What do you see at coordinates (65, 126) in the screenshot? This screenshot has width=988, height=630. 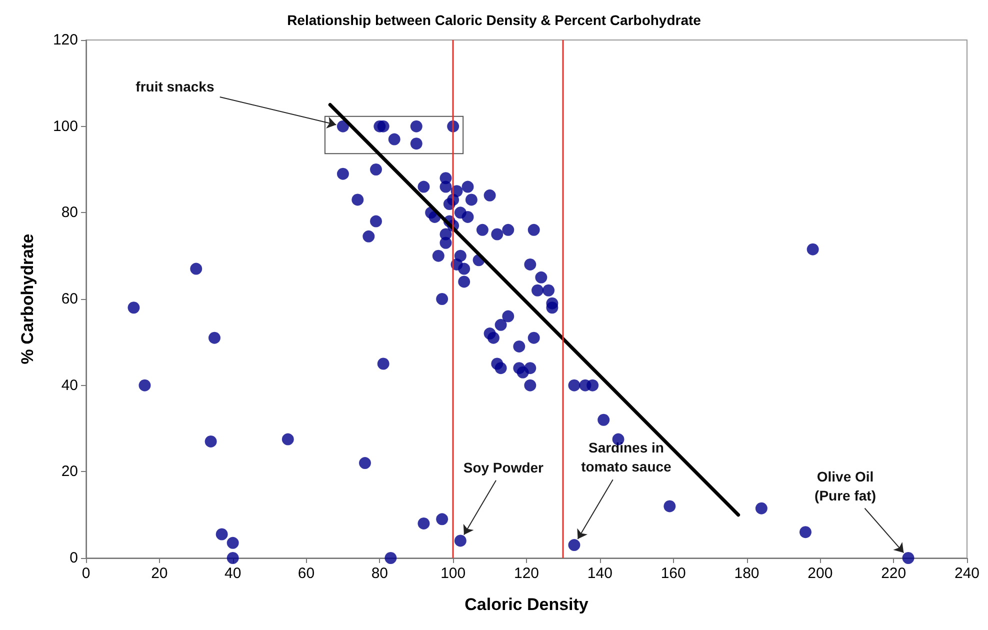 I see `y-tick-label: 100` at bounding box center [65, 126].